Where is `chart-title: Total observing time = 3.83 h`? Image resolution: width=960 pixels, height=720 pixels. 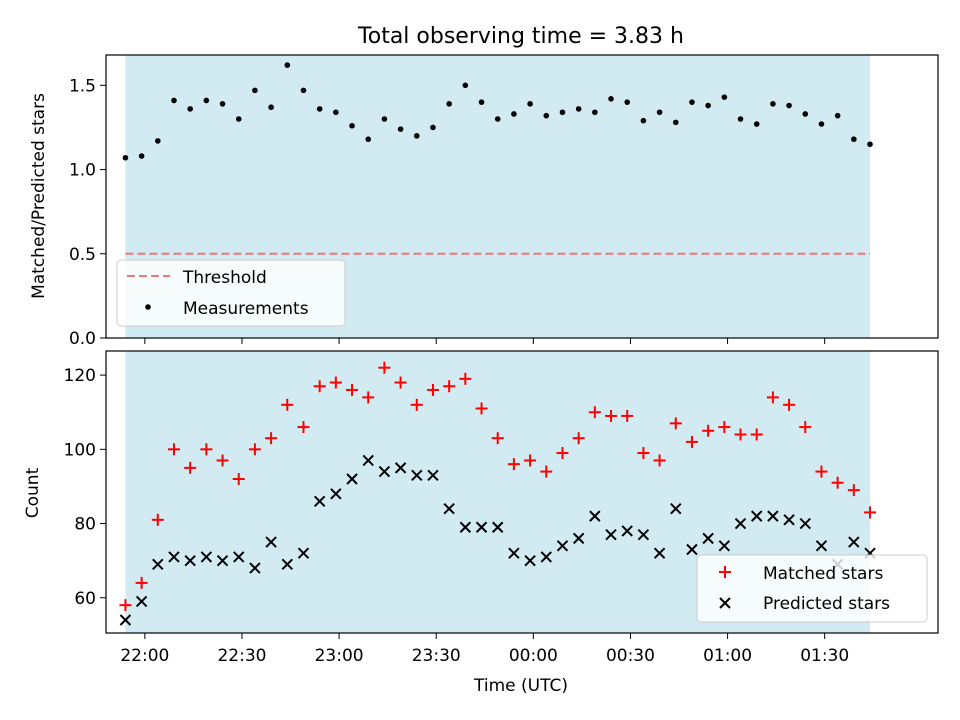
chart-title: Total observing time = 3.83 h is located at coordinates (520, 36).